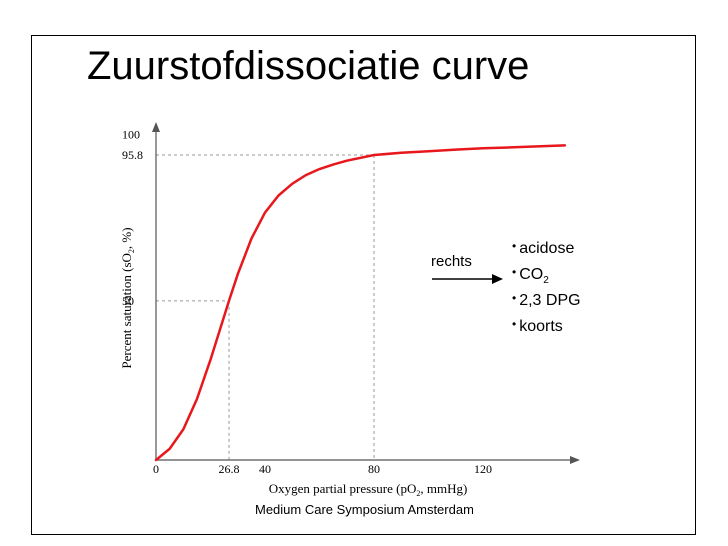 The height and width of the screenshot is (546, 728). What do you see at coordinates (308, 66) in the screenshot?
I see `slide-title: Zuurstofdissociatie curve` at bounding box center [308, 66].